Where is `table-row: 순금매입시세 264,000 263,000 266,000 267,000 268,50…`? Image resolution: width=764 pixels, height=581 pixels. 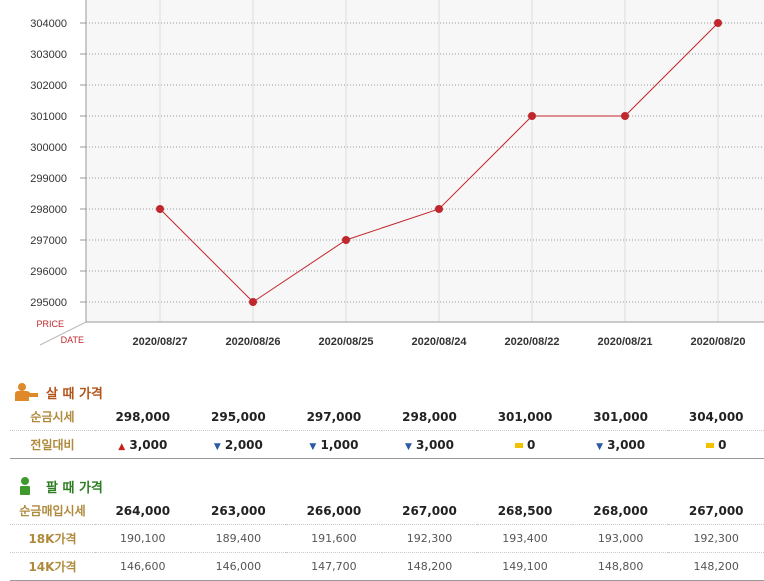
table-row: 순금매입시세 264,000 263,000 266,000 267,000 268,50… is located at coordinates (387, 511).